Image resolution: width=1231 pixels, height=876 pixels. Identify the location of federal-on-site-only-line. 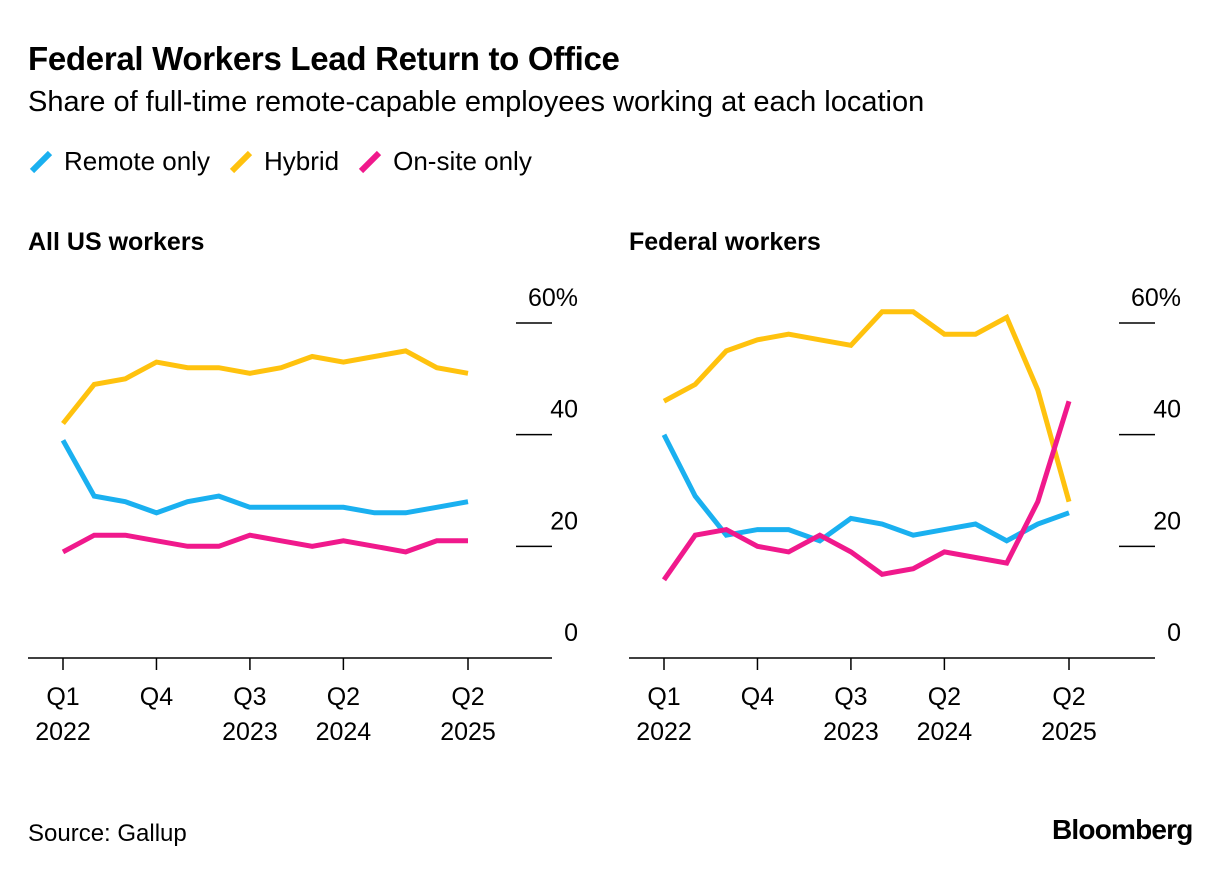
(866, 491).